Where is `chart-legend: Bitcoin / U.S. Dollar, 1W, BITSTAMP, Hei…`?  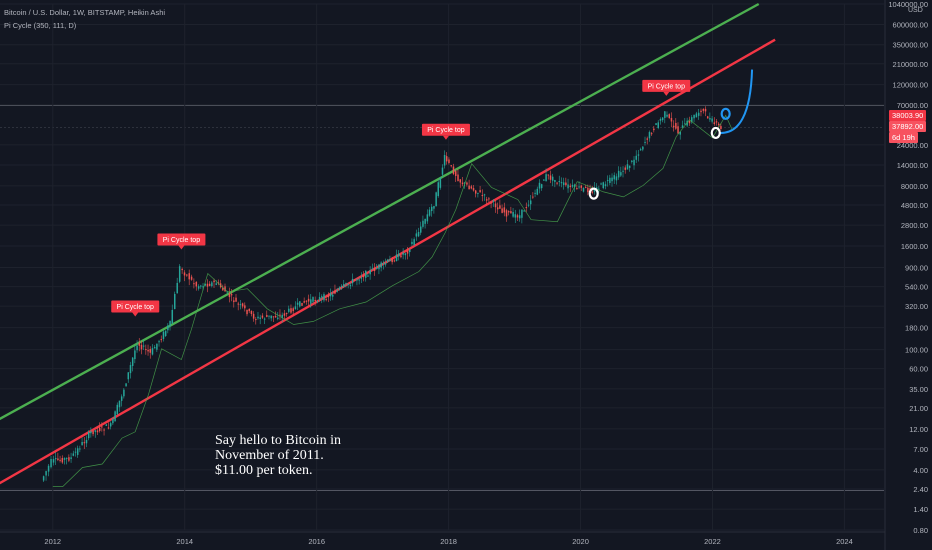 chart-legend: Bitcoin / U.S. Dollar, 1W, BITSTAMP, Hei… is located at coordinates (84, 19).